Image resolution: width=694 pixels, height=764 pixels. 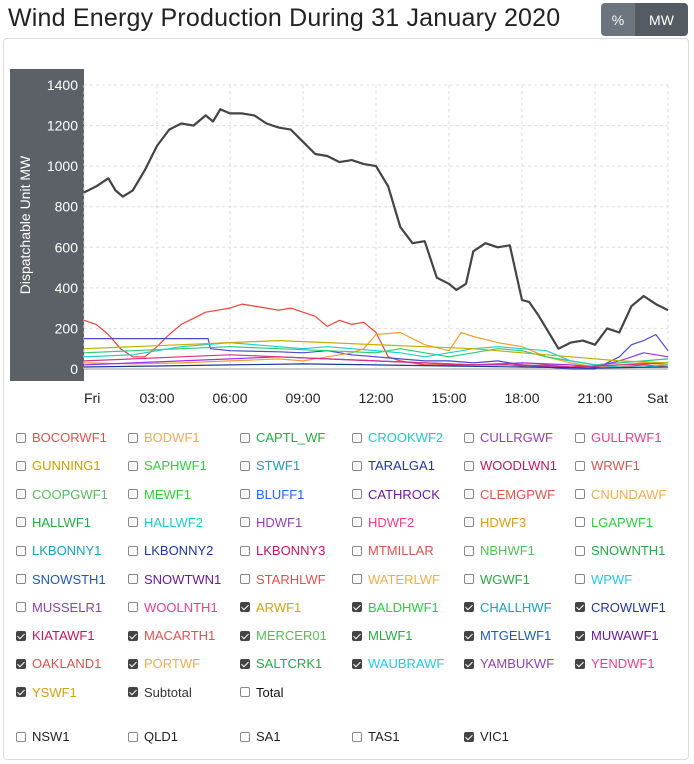 What do you see at coordinates (510, 465) in the screenshot?
I see `unit-checkbox-woodlwn1: WOODLWN1` at bounding box center [510, 465].